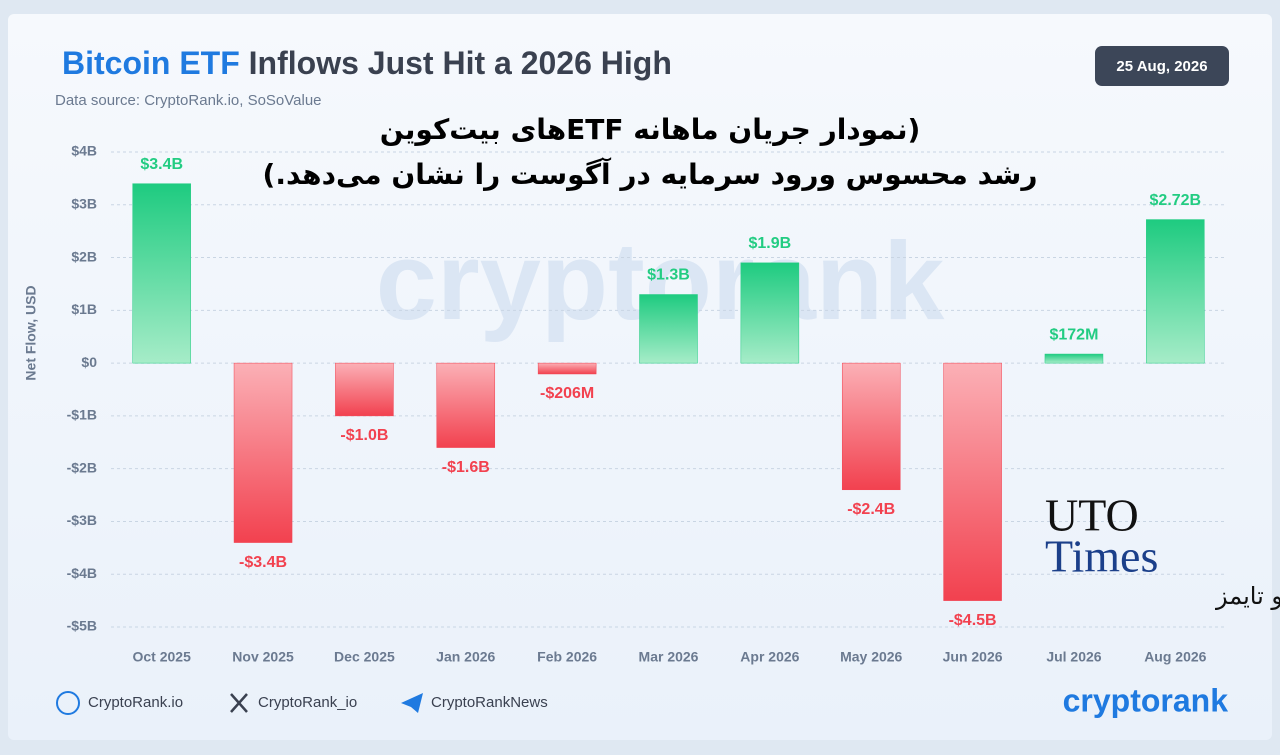 The image size is (1280, 755). What do you see at coordinates (871, 509) in the screenshot?
I see `value-label: -$2.4B` at bounding box center [871, 509].